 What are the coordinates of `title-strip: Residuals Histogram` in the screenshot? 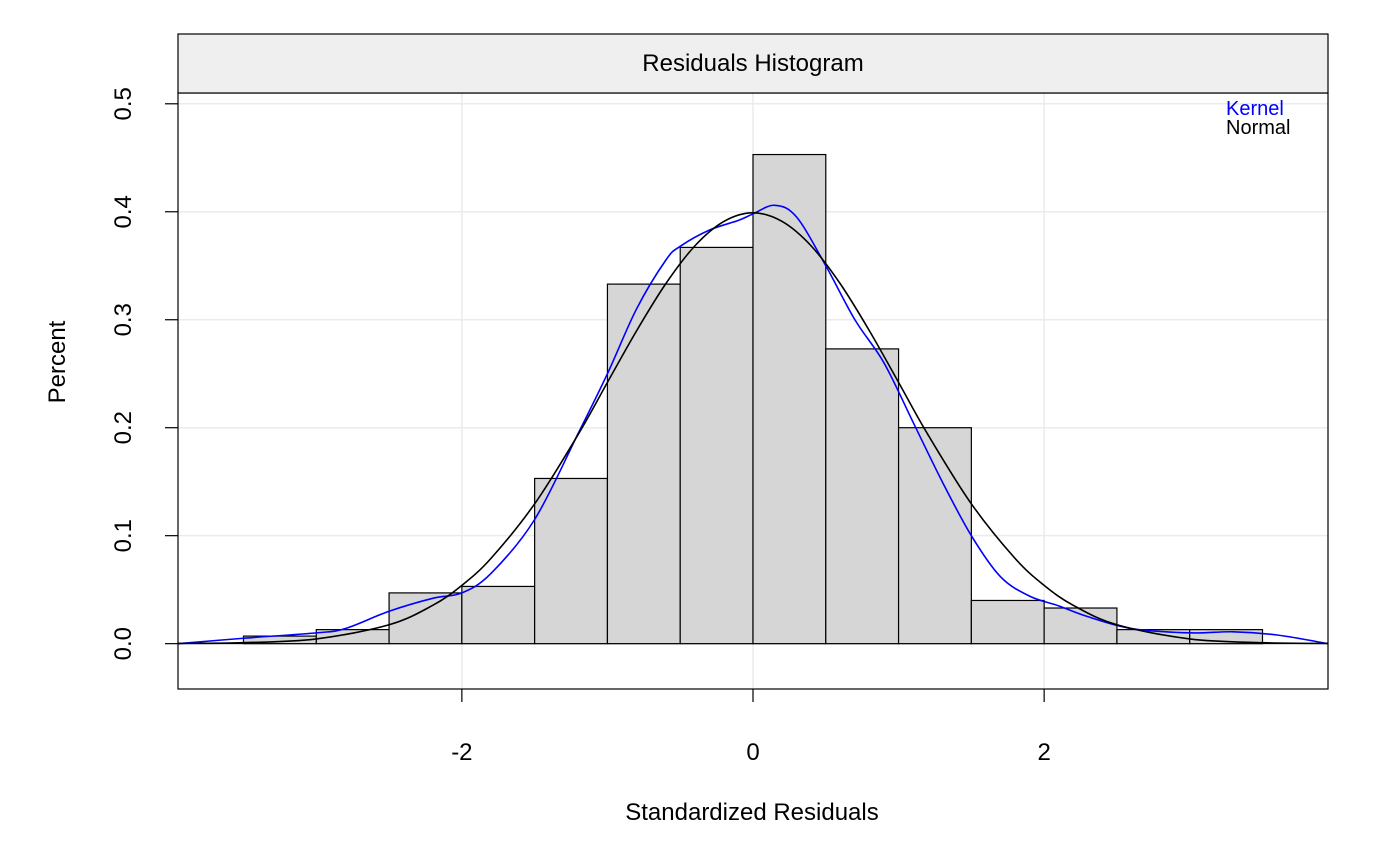 It's located at (753, 63).